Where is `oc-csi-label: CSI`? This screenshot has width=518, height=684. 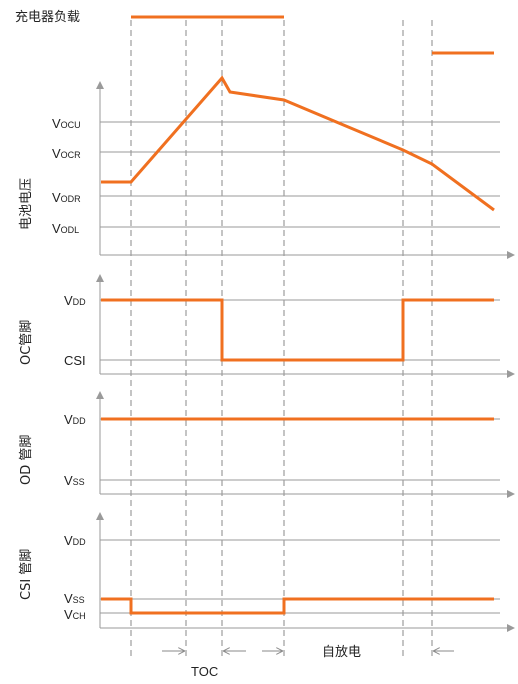
oc-csi-label: CSI is located at coordinates (75, 360).